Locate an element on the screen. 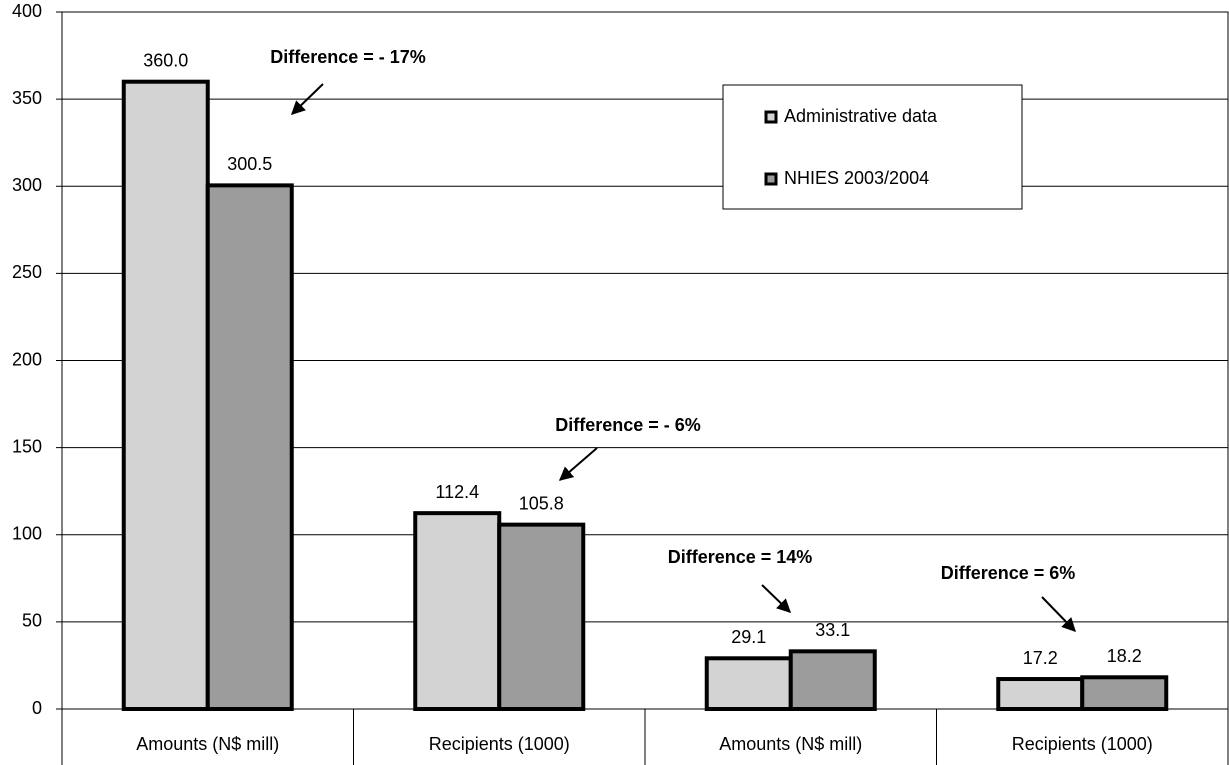  value-label: 33.1 is located at coordinates (832, 630).